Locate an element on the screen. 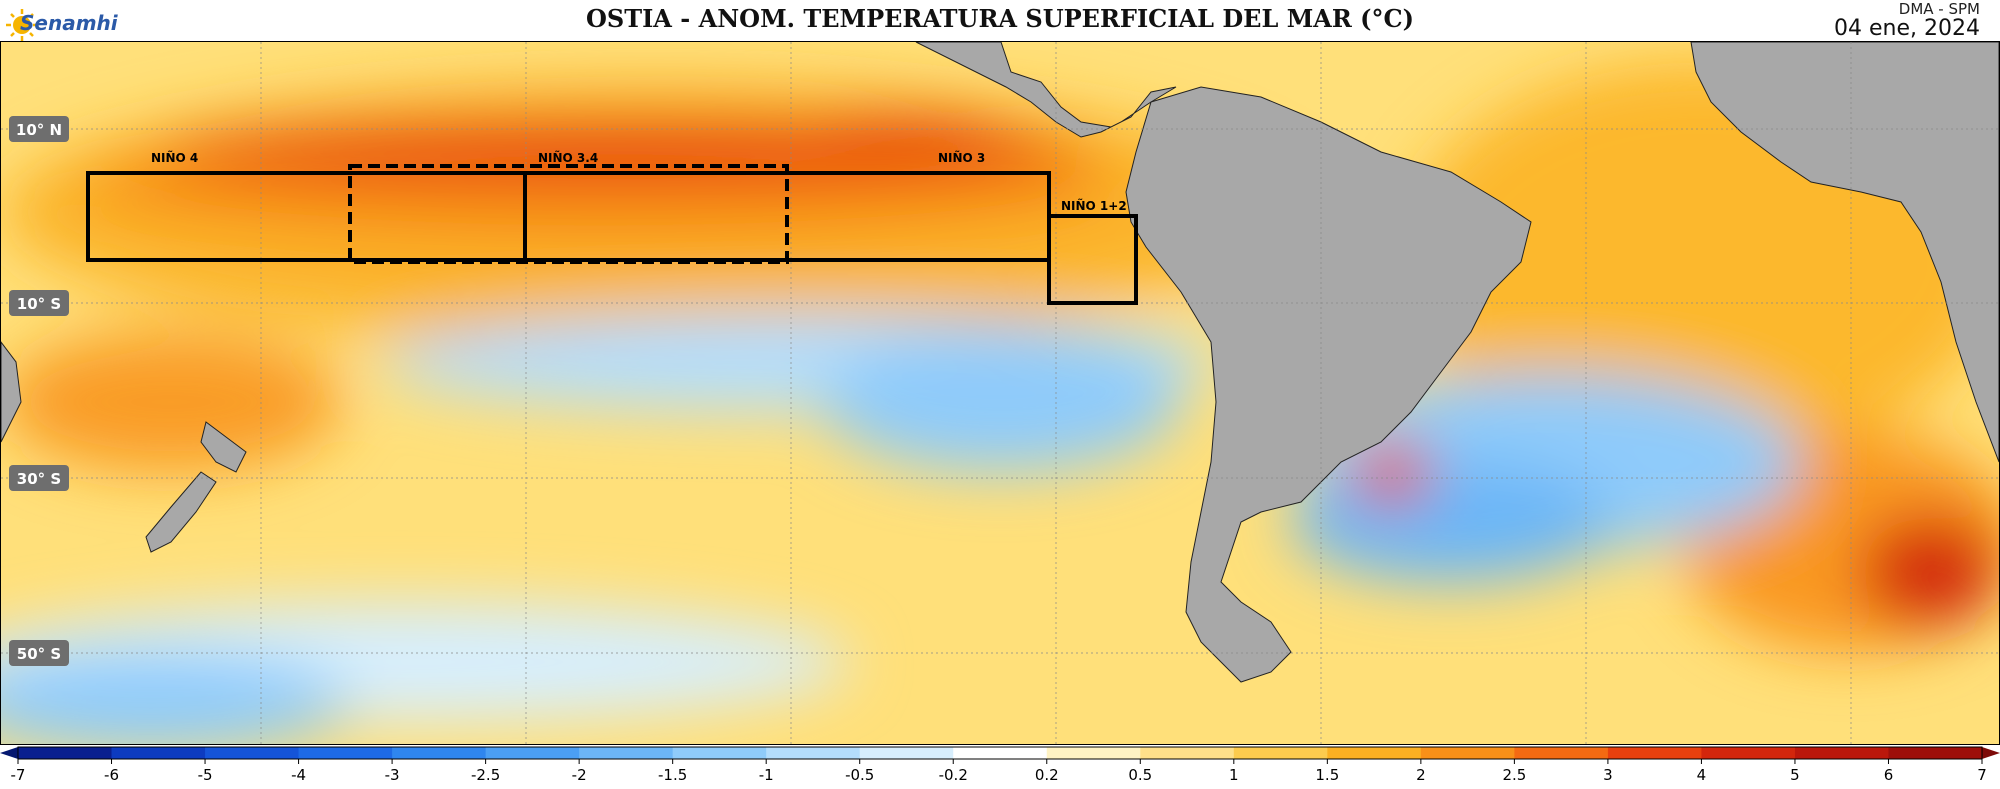  colorbar-tick-label: -6 is located at coordinates (111, 775).